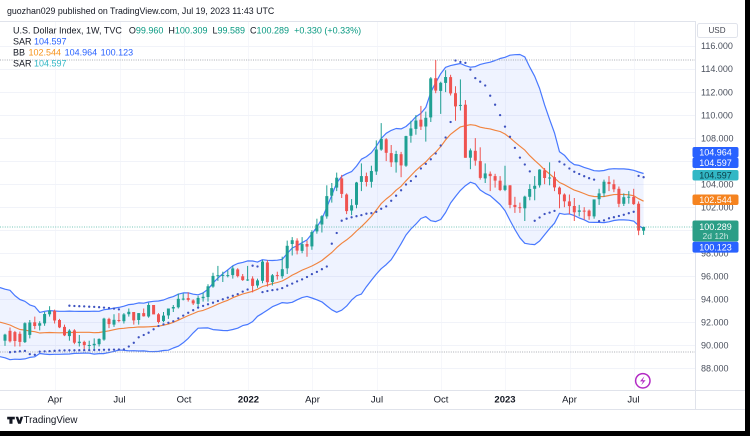  I want to click on svg-text: TradingView, so click(51, 420).